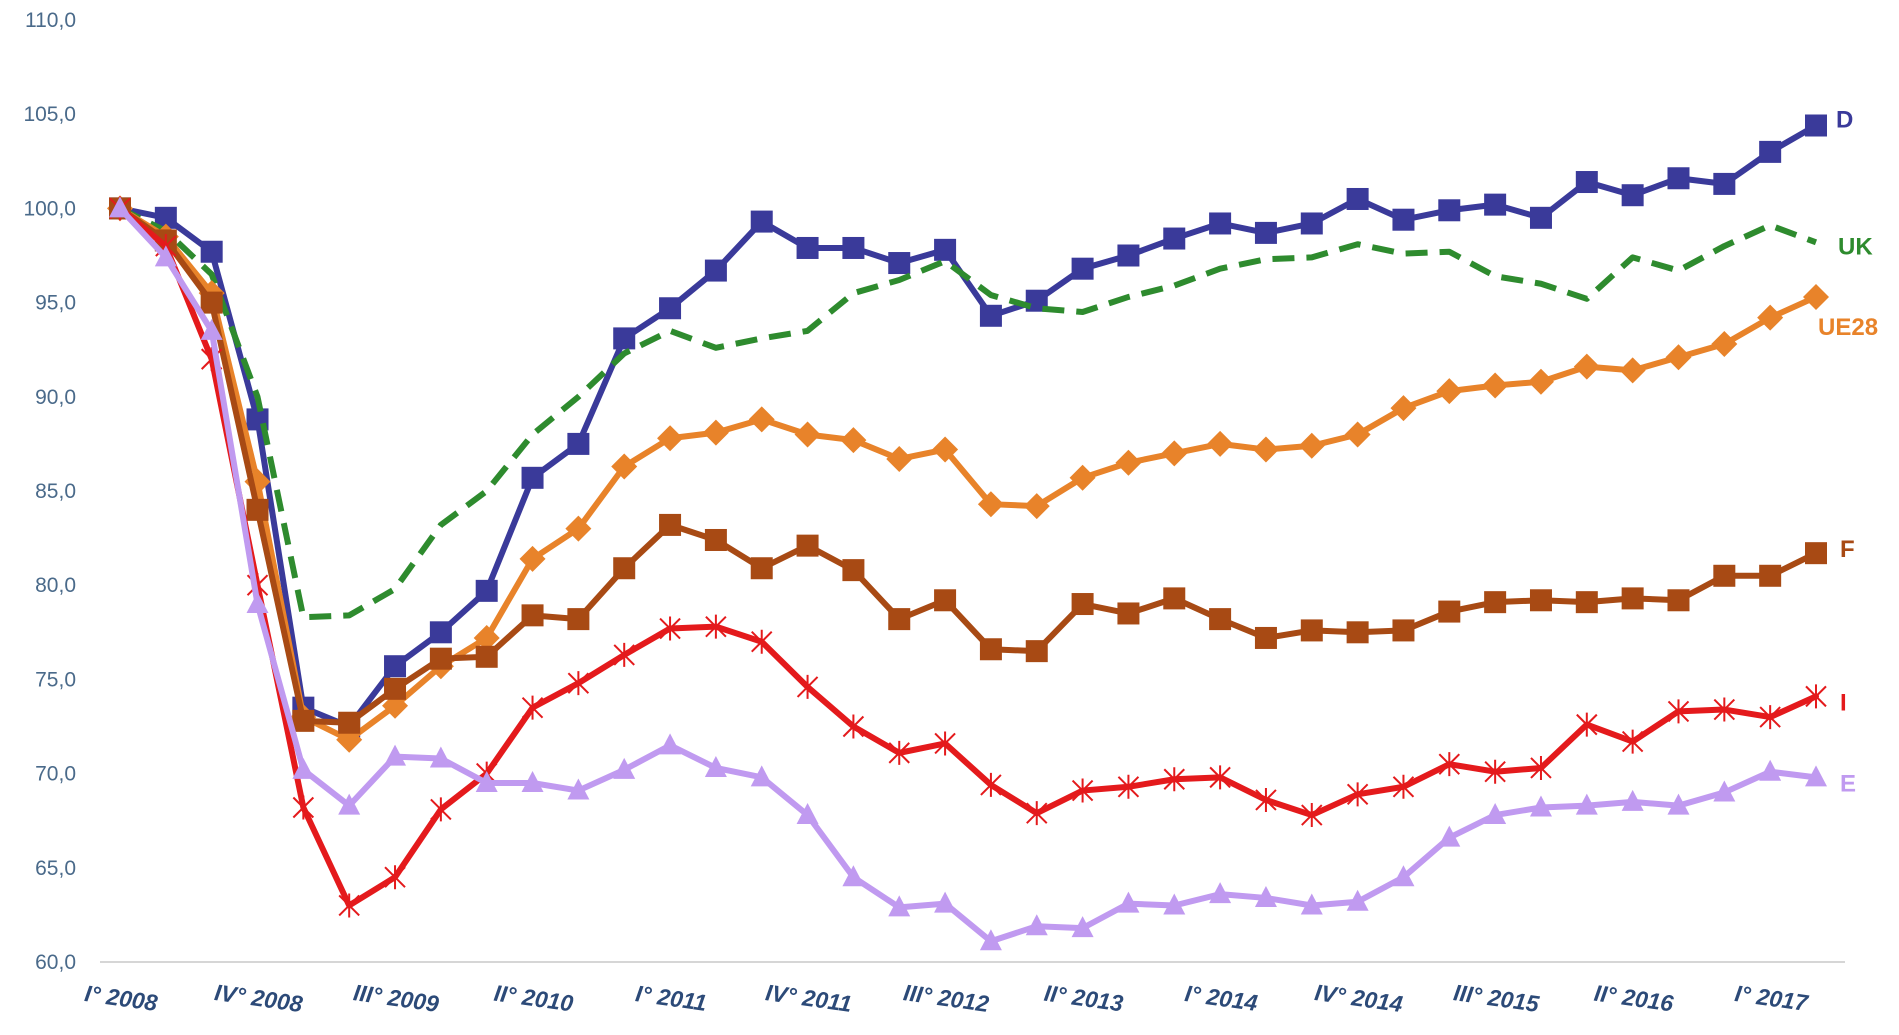 Image resolution: width=1899 pixels, height=1035 pixels. What do you see at coordinates (55, 397) in the screenshot?
I see `y-tick-label: 90,0` at bounding box center [55, 397].